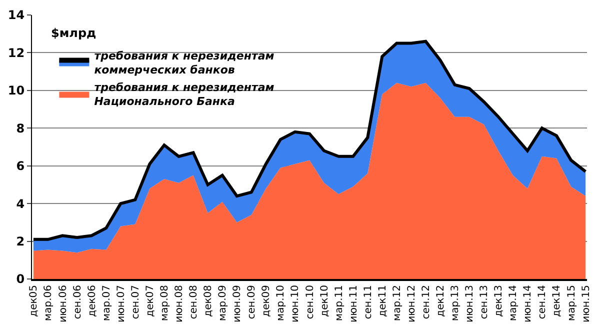 This screenshot has width=600, height=330. What do you see at coordinates (136, 302) in the screenshot?
I see `x-tick-label: сен.07` at bounding box center [136, 302].